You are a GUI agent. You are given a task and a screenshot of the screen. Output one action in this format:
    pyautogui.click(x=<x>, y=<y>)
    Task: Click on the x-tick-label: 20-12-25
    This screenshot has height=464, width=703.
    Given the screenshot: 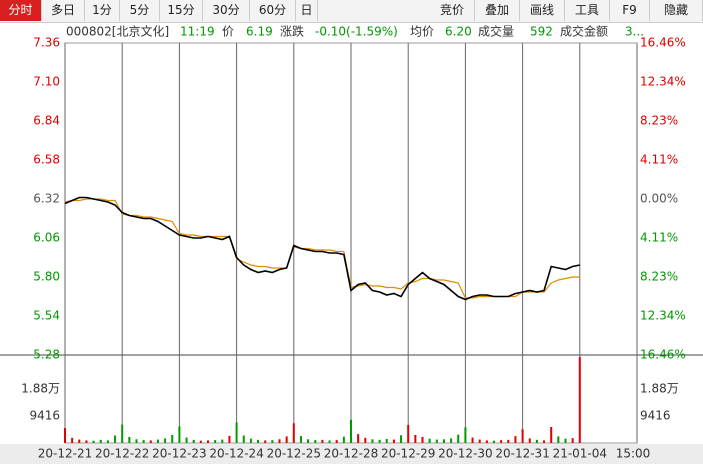 What is the action you would take?
    pyautogui.click(x=294, y=454)
    